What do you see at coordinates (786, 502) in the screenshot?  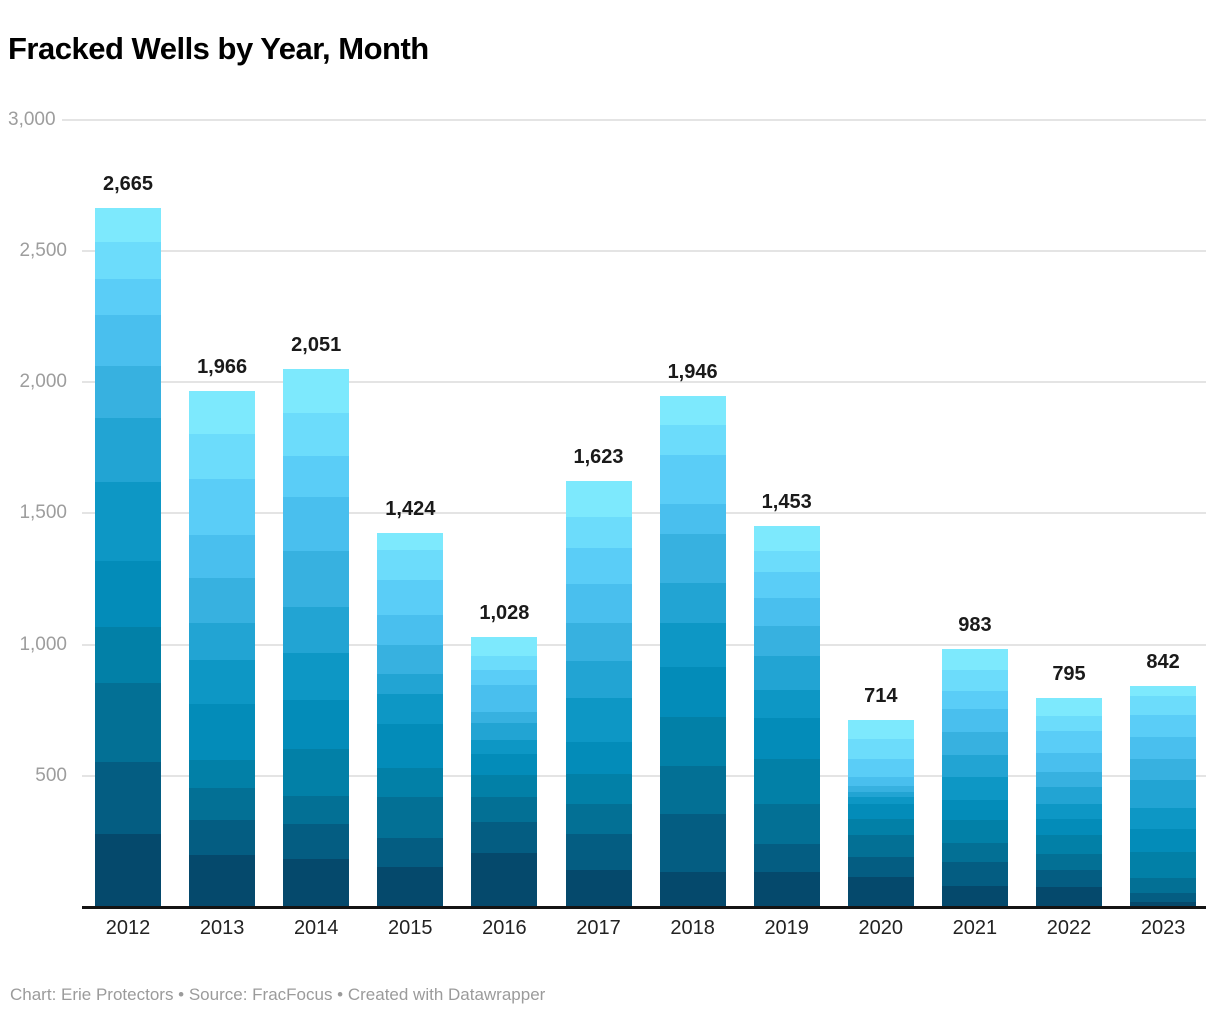 I see `bar-total-label: 1,453` at bounding box center [786, 502].